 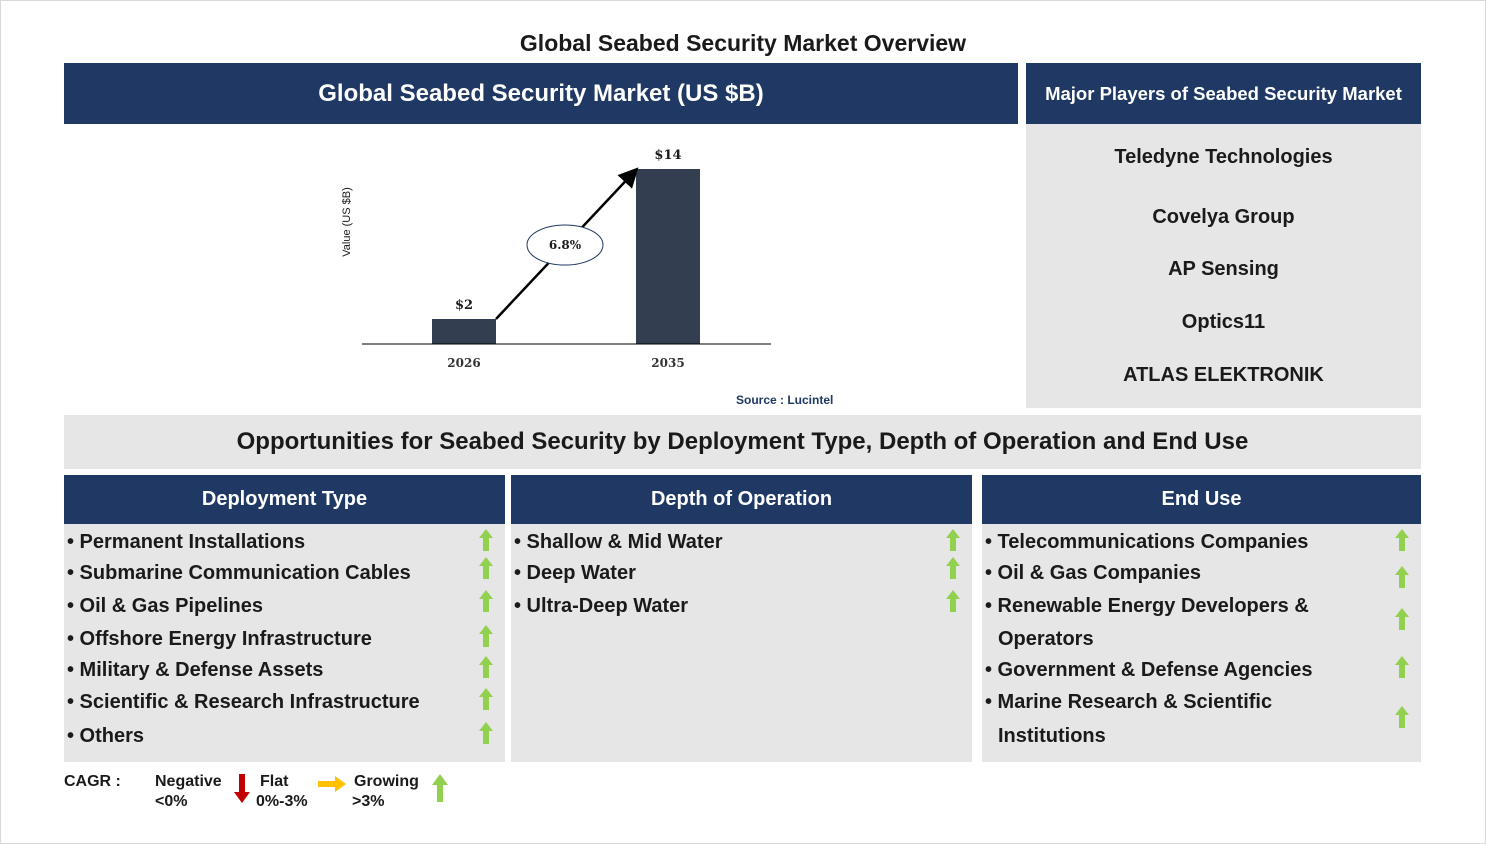 What do you see at coordinates (106, 736) in the screenshot?
I see `list-item: • Others` at bounding box center [106, 736].